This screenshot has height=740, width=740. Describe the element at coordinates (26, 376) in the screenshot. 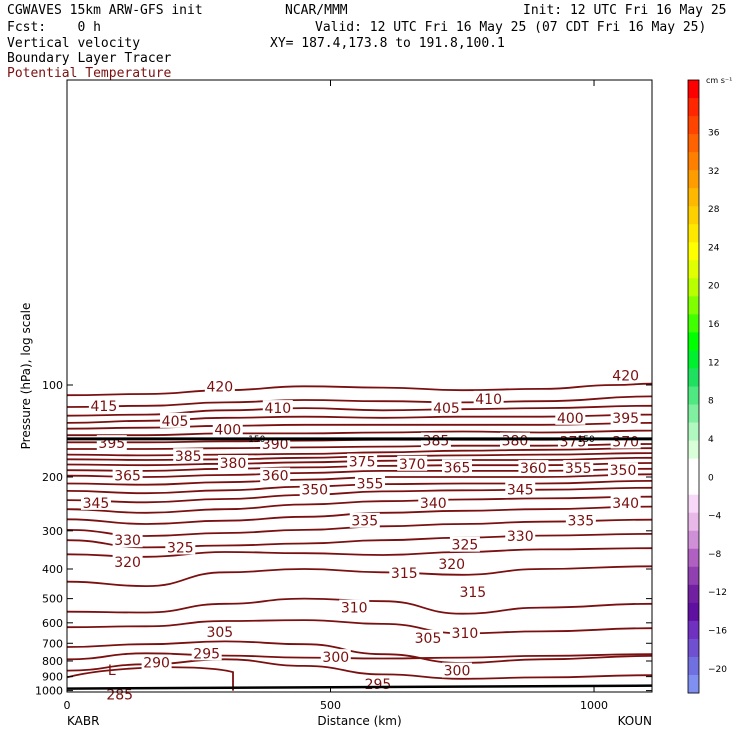

I see `y-axis-label: Pressure (hPa), log scale` at that location.